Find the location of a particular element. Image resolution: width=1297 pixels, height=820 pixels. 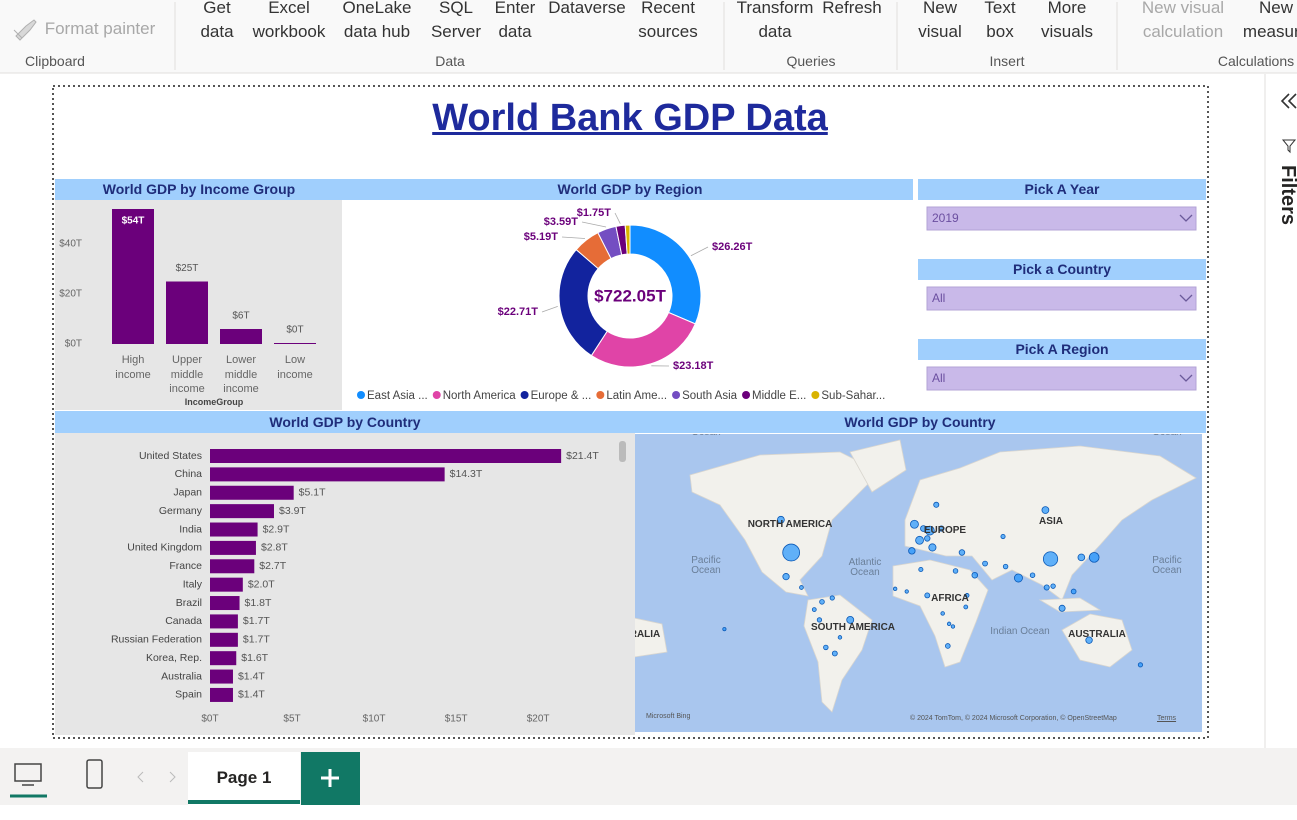

ribbon-button: OneLake data hub is located at coordinates (377, 20).